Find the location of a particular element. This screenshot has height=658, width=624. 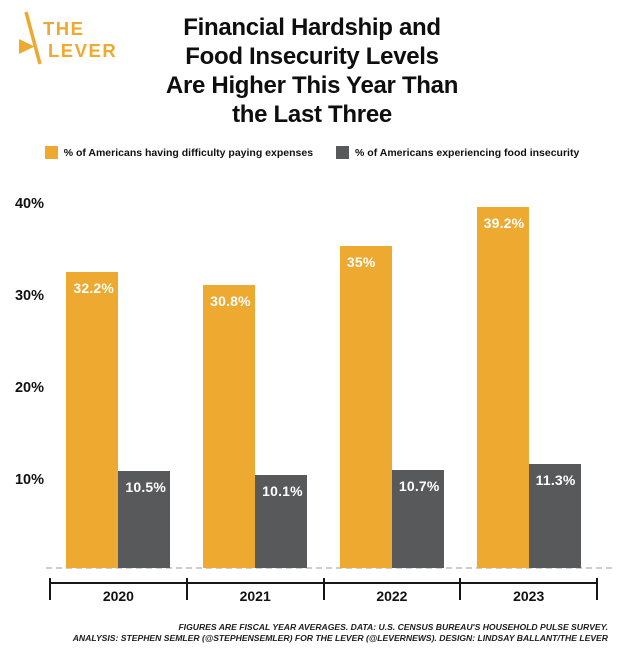

bar-2021-series-1: 10.1% is located at coordinates (281, 521).